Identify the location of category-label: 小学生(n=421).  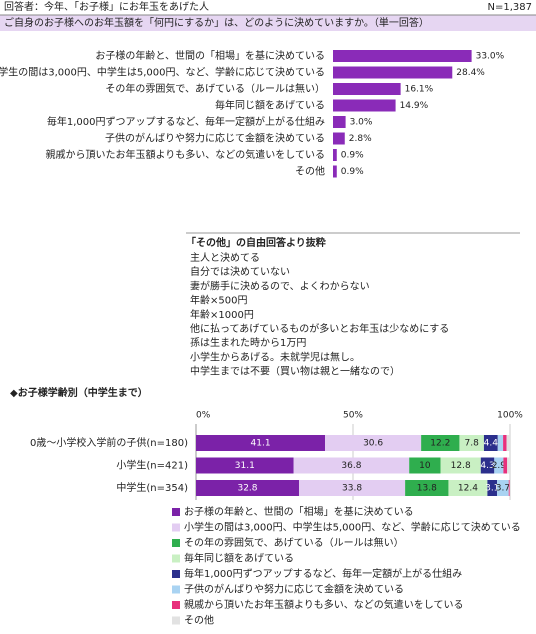
(152, 465).